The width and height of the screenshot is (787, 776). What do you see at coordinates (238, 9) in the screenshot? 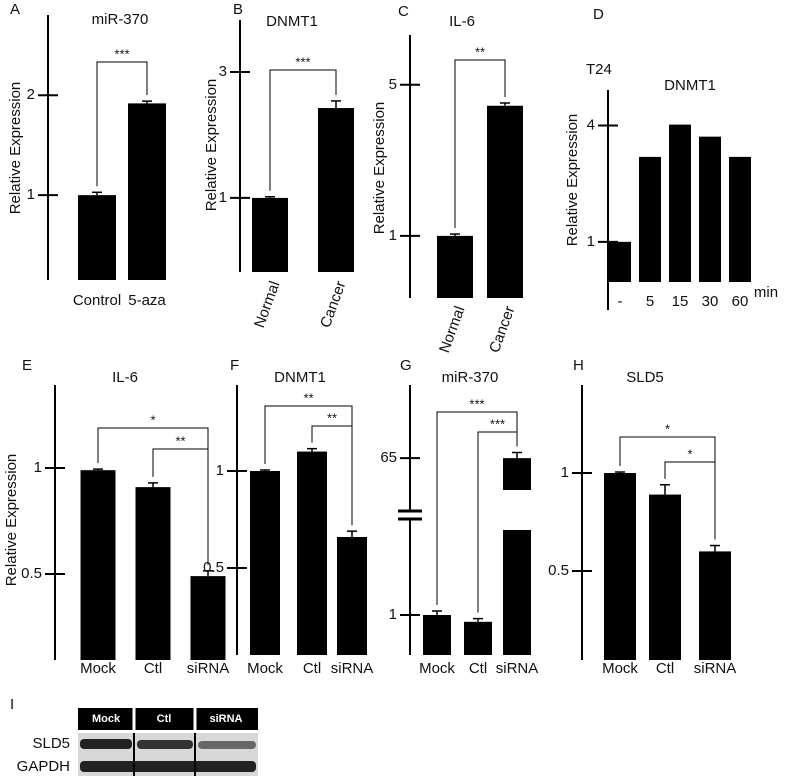
I see `panel-label: B` at bounding box center [238, 9].